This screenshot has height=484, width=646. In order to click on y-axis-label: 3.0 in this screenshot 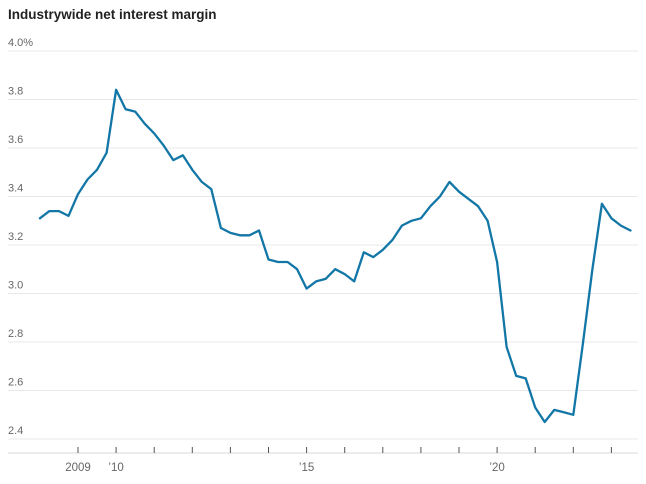, I will do `click(15, 286)`.